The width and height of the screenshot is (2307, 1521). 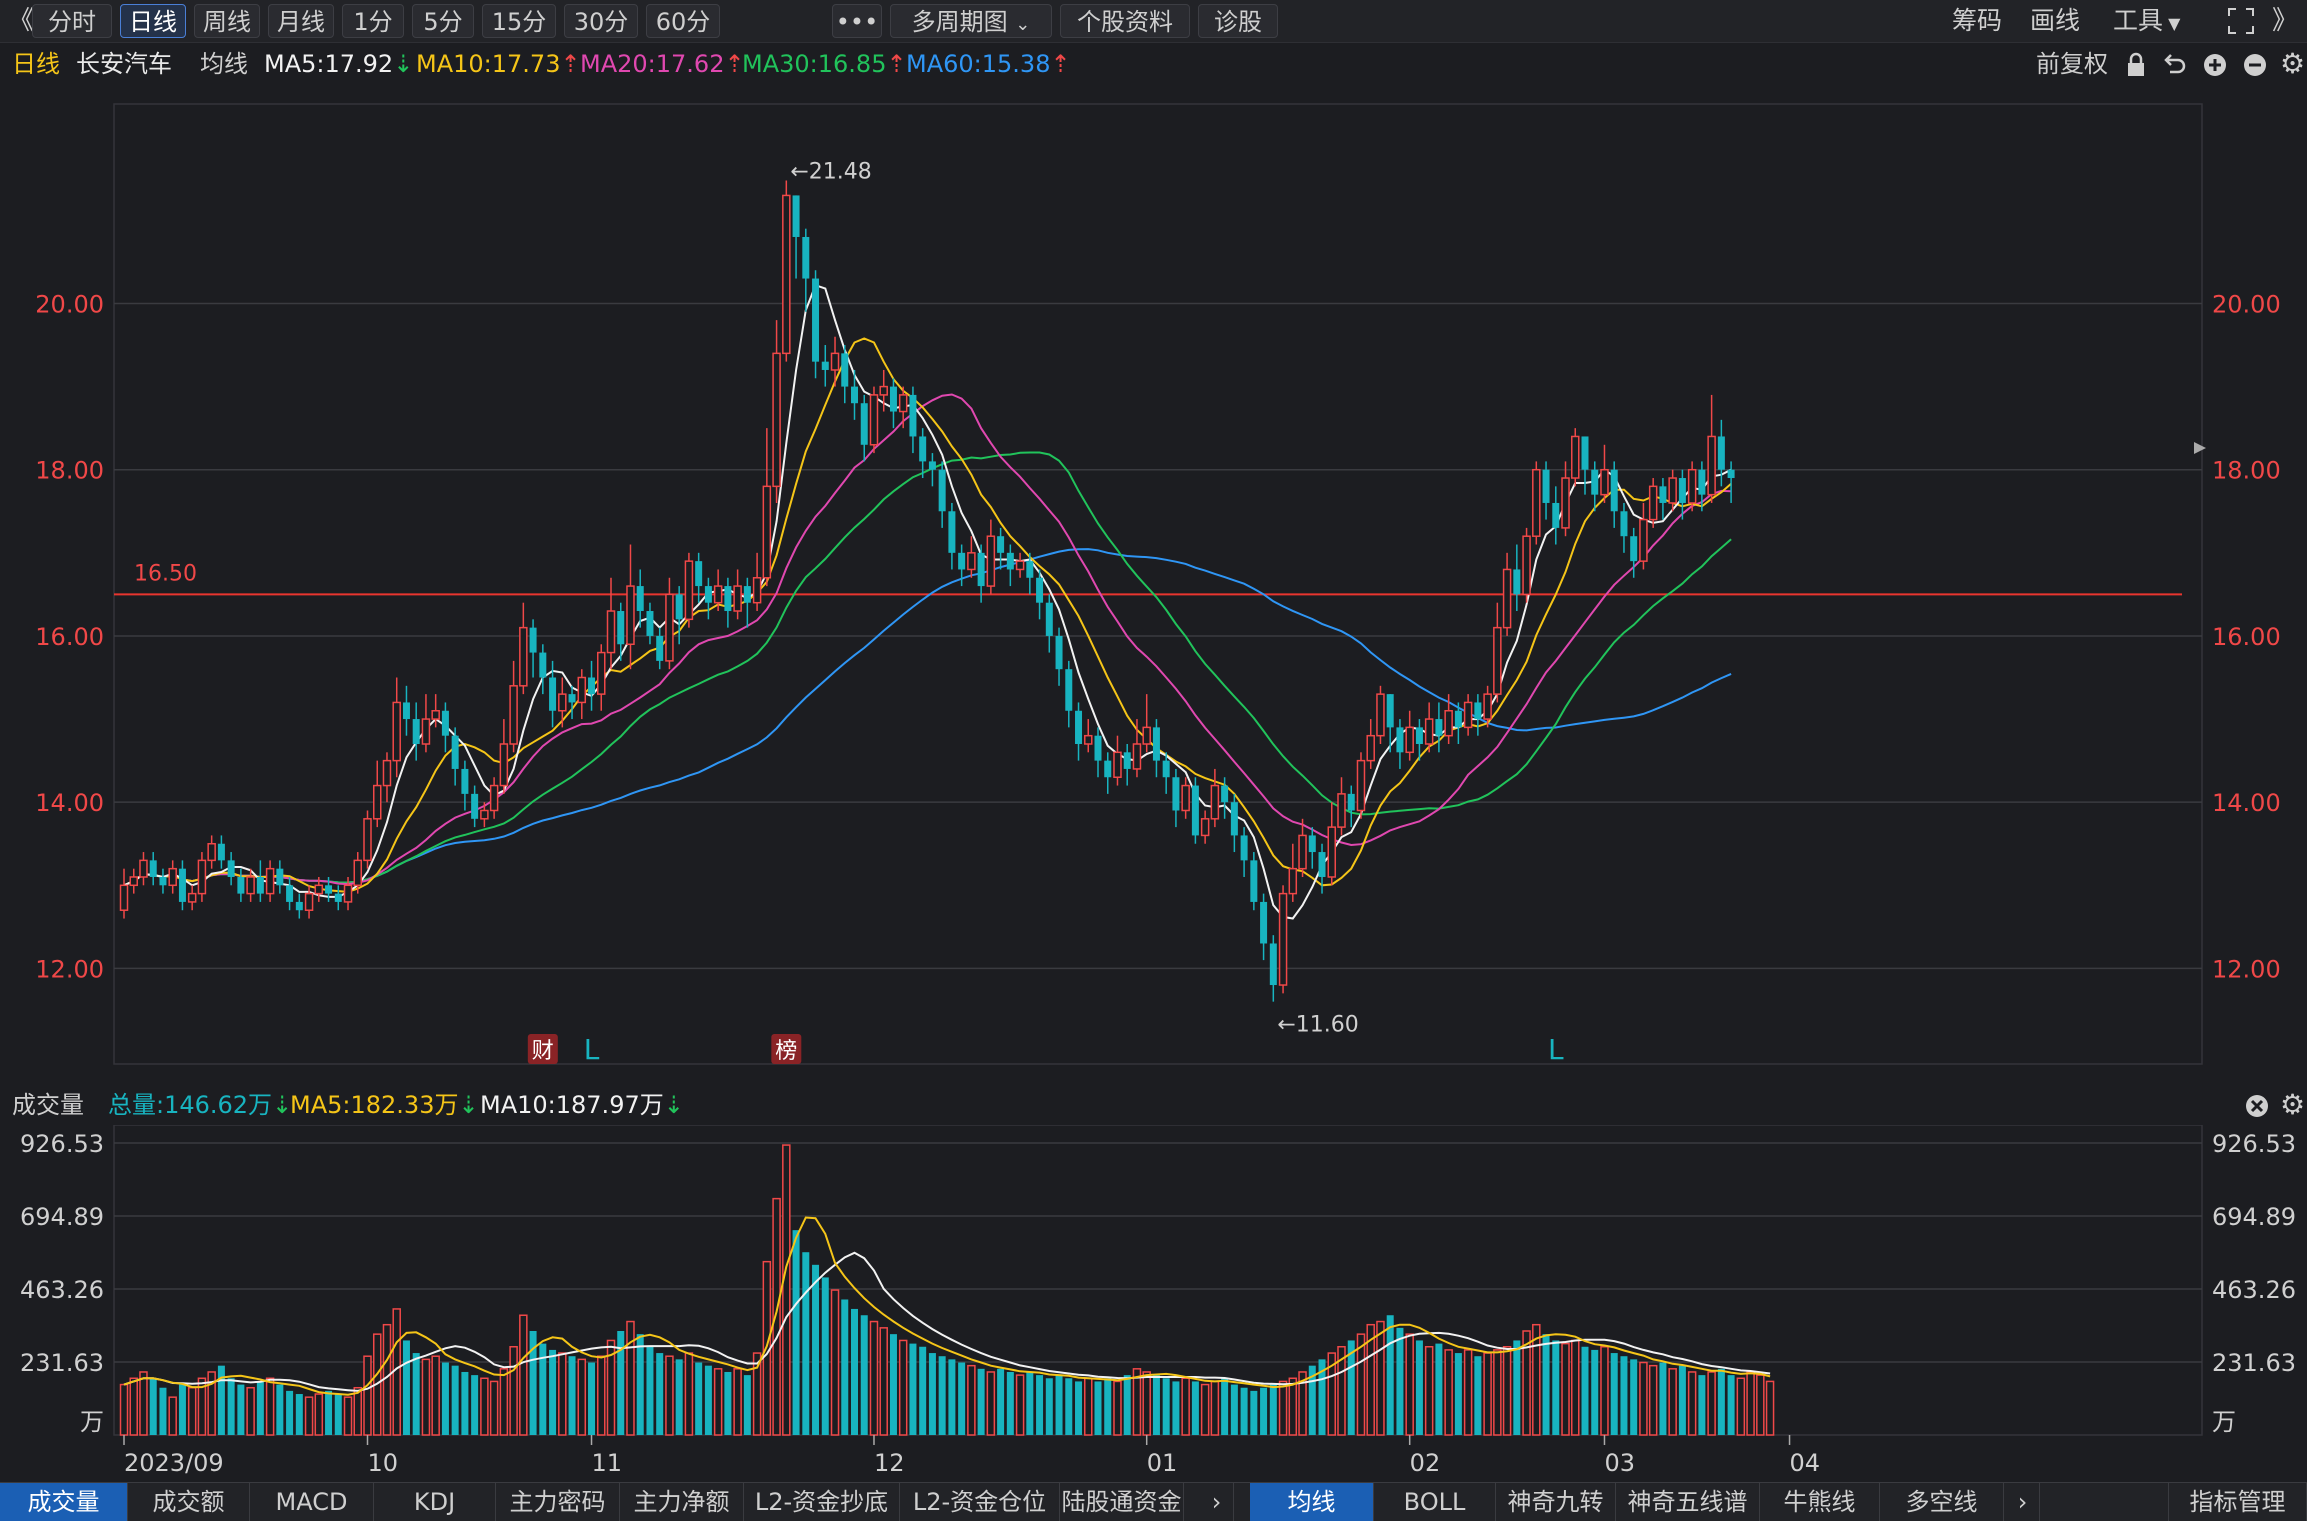 What do you see at coordinates (682, 1502) in the screenshot?
I see `indicator-tab-5: 主力净额` at bounding box center [682, 1502].